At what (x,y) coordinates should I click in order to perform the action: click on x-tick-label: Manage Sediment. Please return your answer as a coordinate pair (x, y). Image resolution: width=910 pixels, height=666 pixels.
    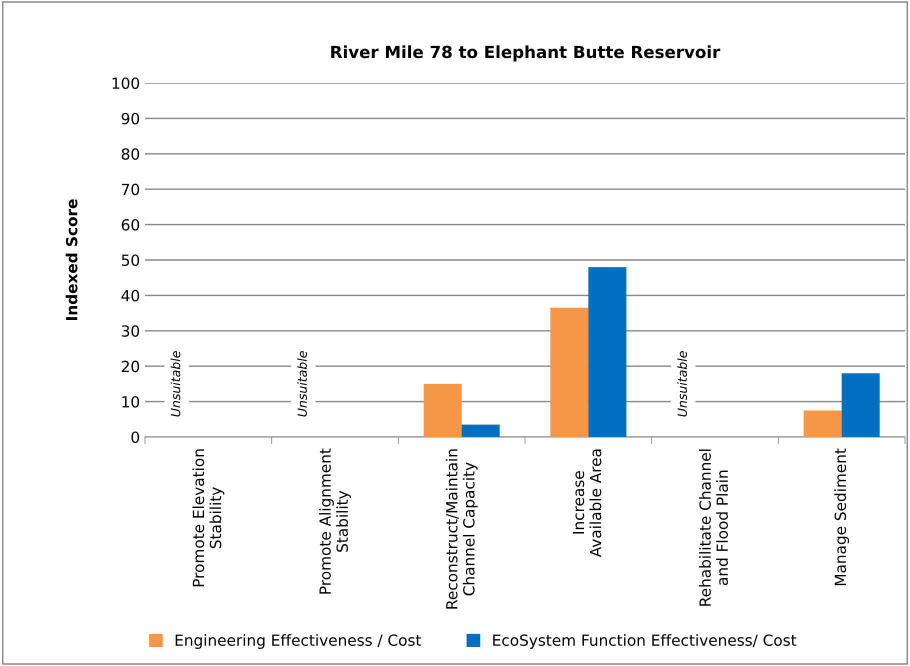
    Looking at the image, I should click on (842, 517).